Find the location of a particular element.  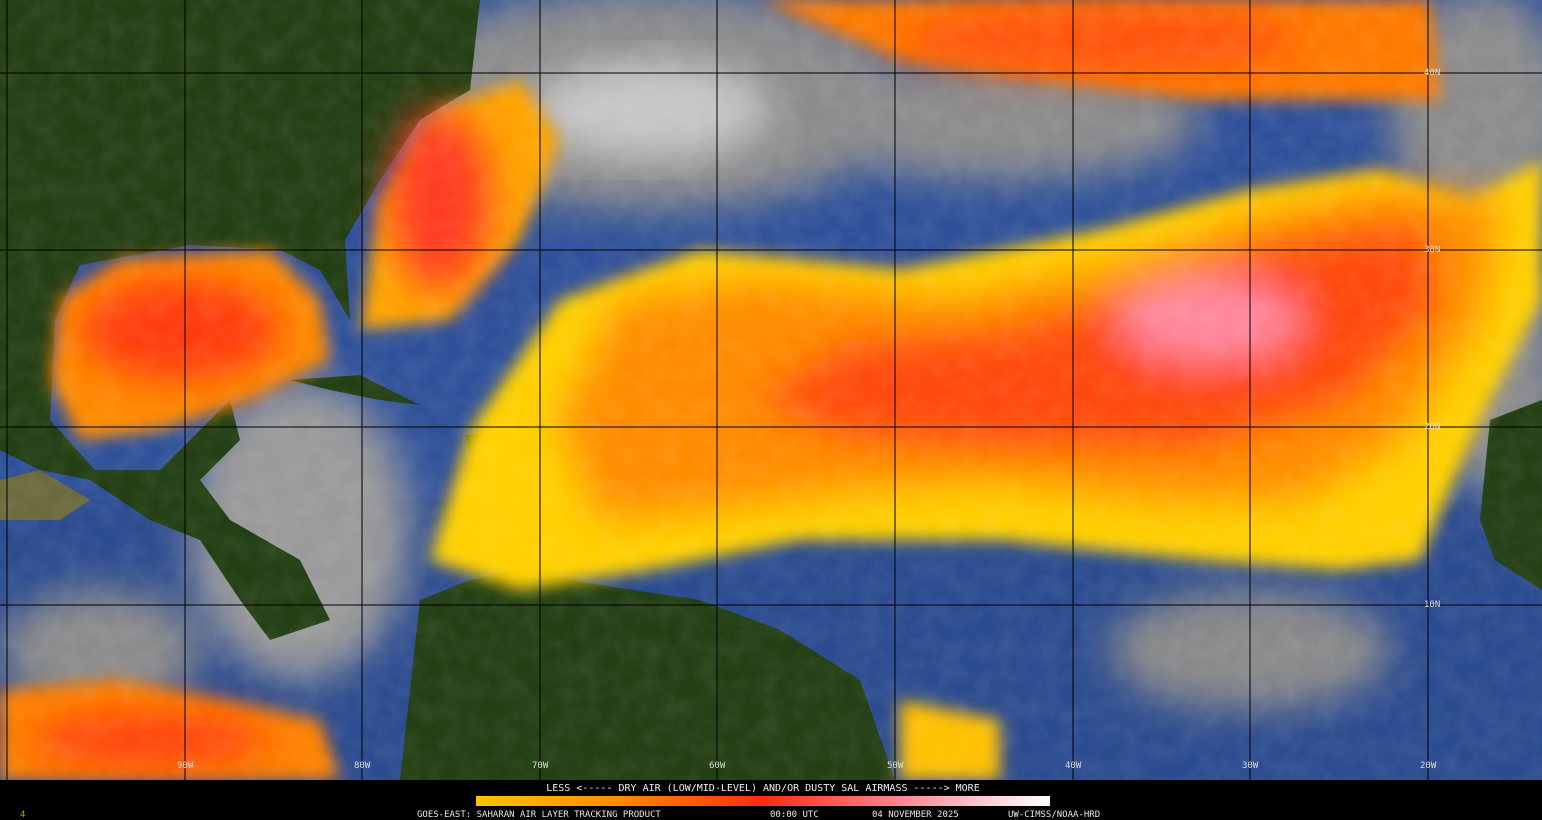

latitude-label: 10N is located at coordinates (1432, 605).